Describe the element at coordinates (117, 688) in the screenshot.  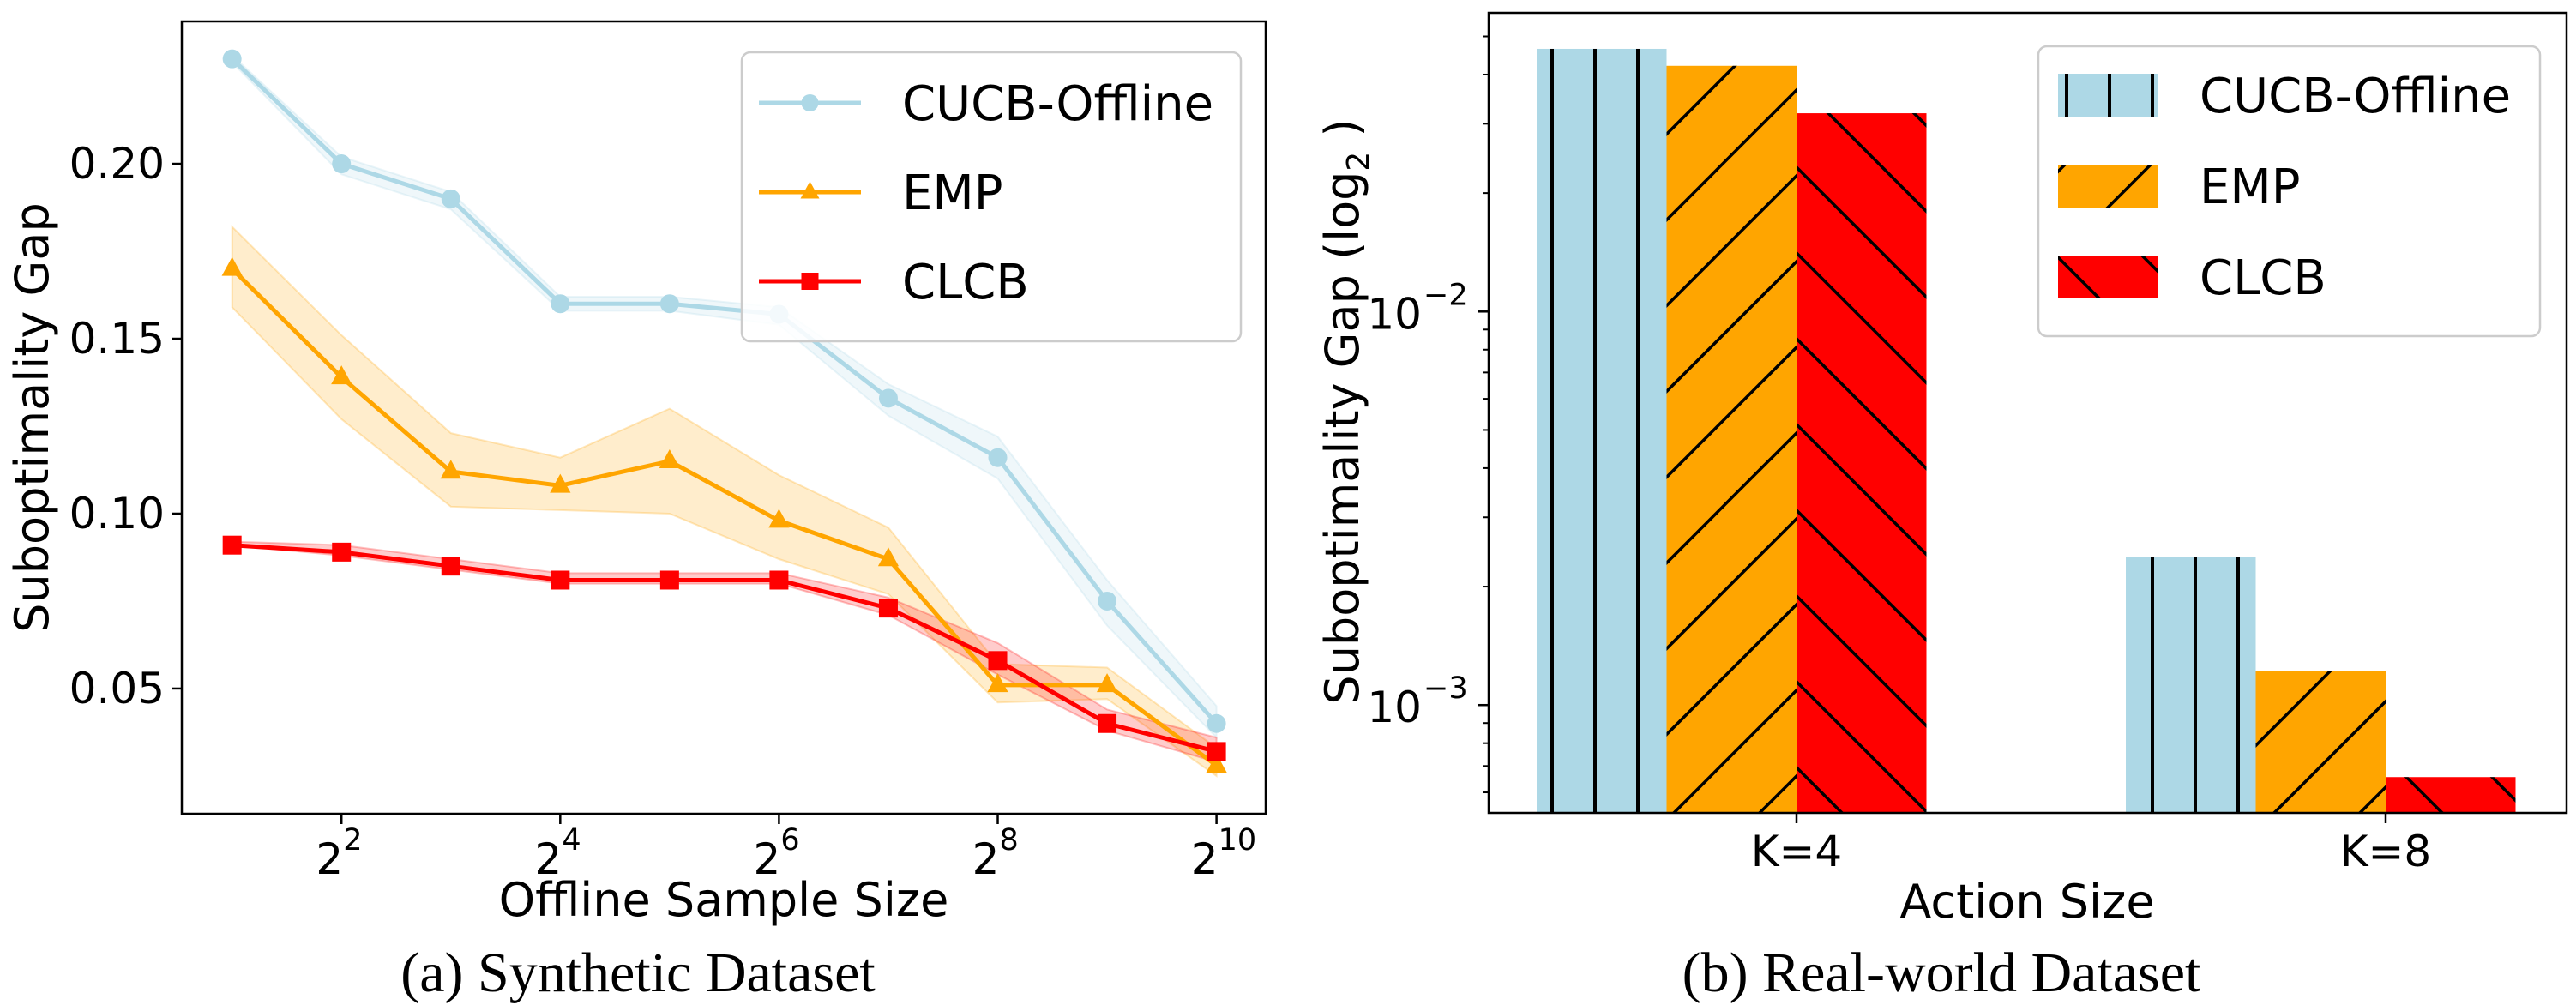
I see `y-tick-label: 0.05` at that location.